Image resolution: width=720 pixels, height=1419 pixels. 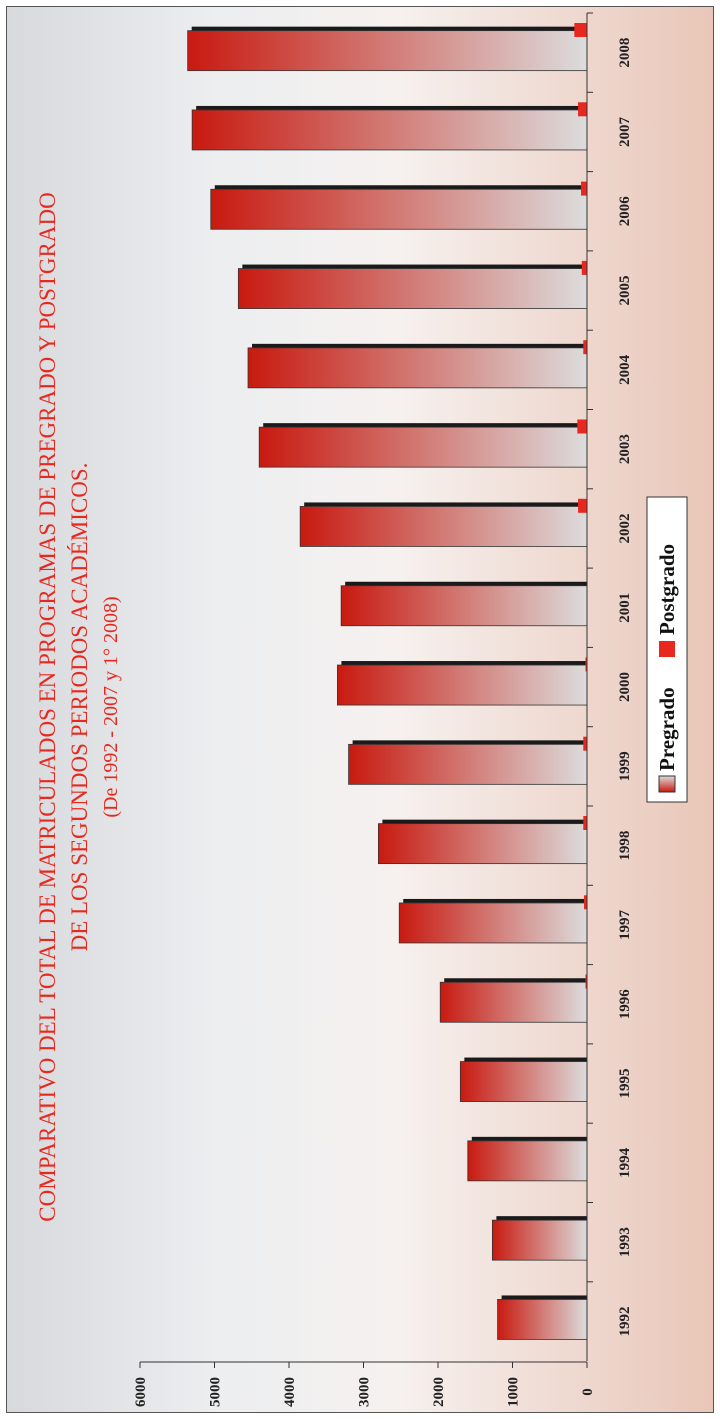 What do you see at coordinates (141, 1392) in the screenshot?
I see `value-tick-label: 6000` at bounding box center [141, 1392].